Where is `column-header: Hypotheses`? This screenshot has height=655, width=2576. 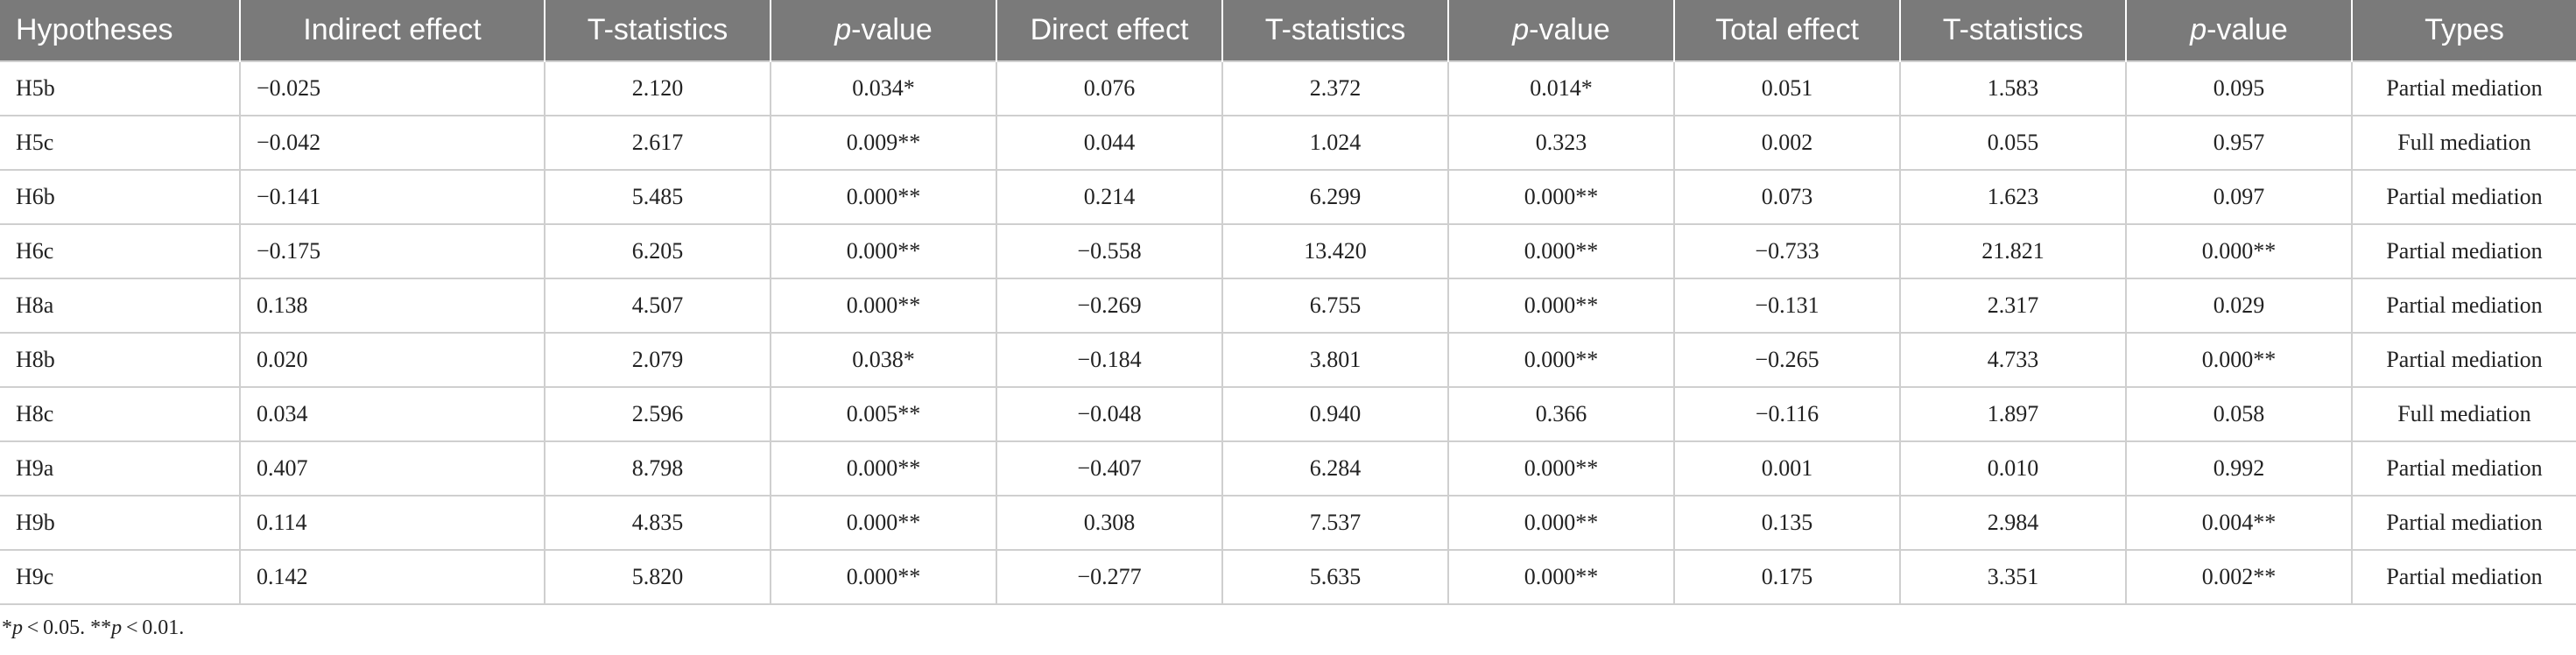 column-header: Hypotheses is located at coordinates (120, 30).